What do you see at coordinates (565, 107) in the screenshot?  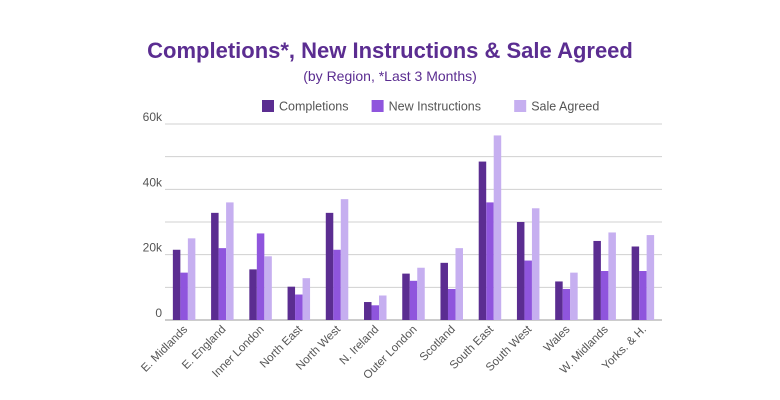 I see `legend-label: Sale Agreed` at bounding box center [565, 107].